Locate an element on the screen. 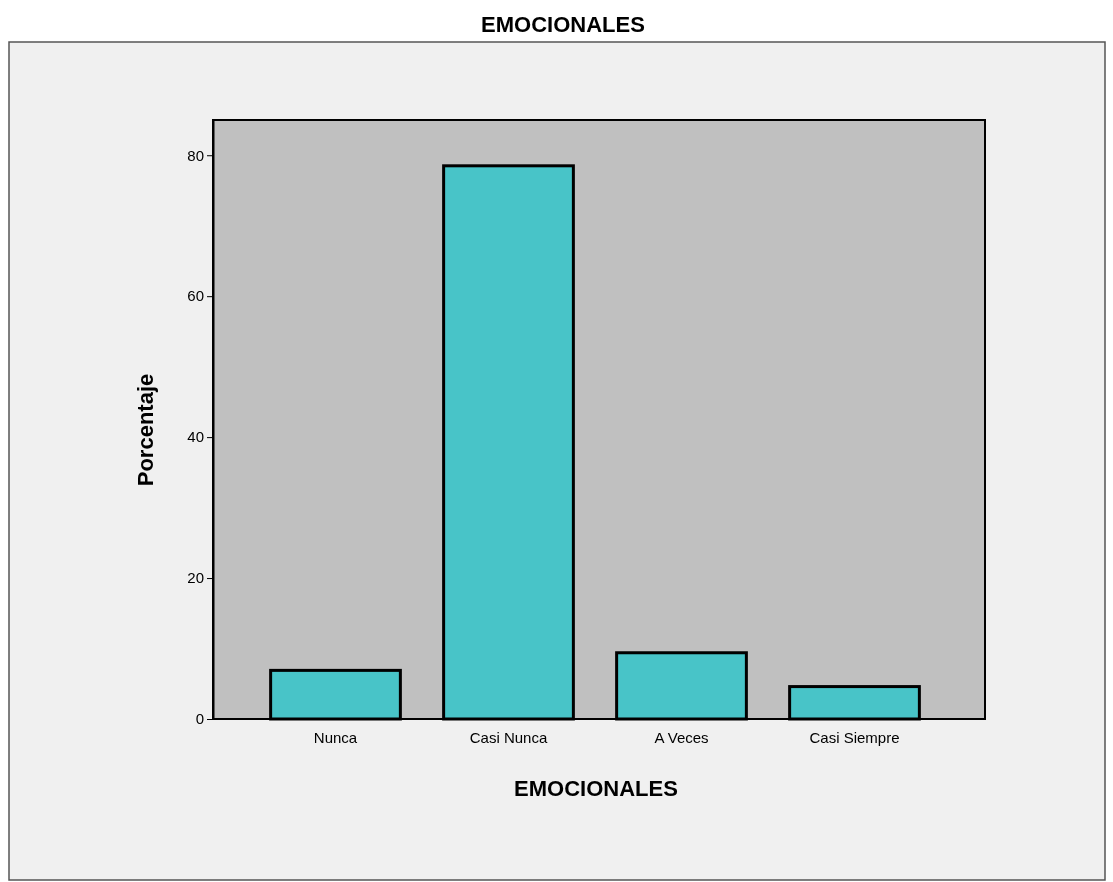 The height and width of the screenshot is (882, 1113). x-tick-label: Casi Siempre is located at coordinates (854, 737).